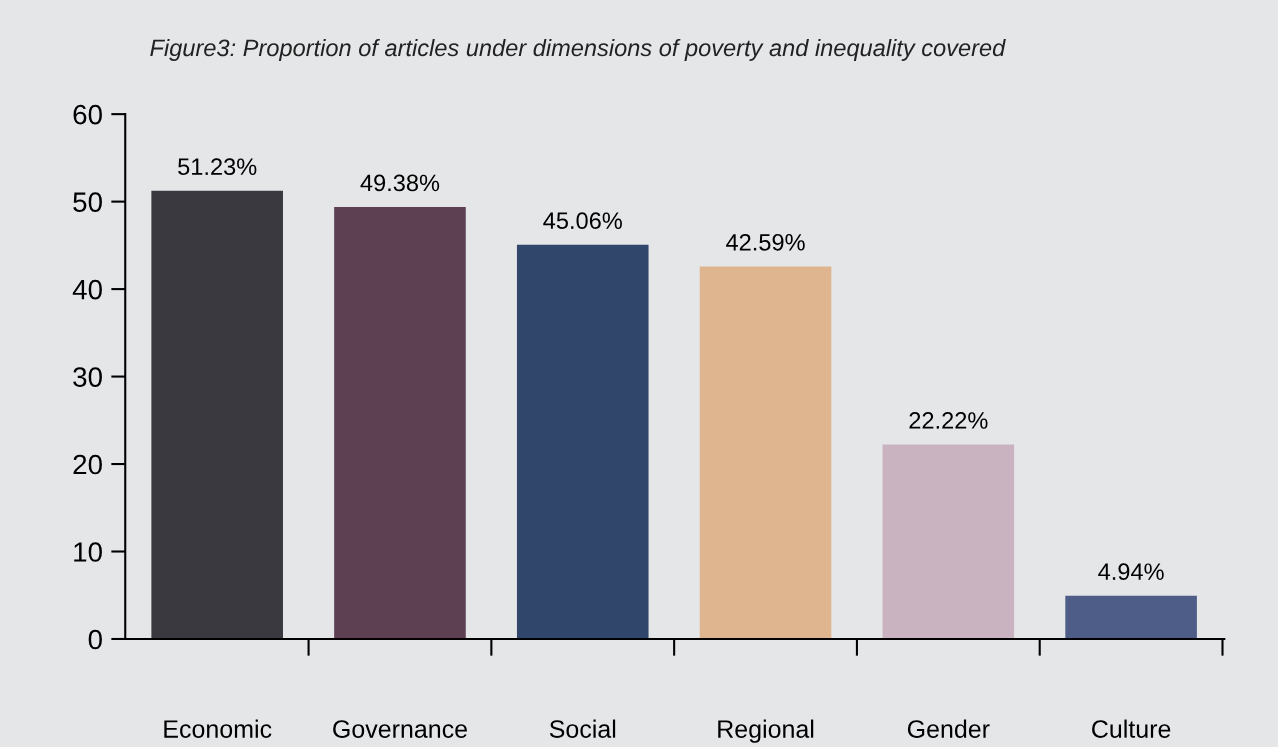 Image resolution: width=1278 pixels, height=747 pixels. What do you see at coordinates (88, 552) in the screenshot?
I see `y-tick-label: 10` at bounding box center [88, 552].